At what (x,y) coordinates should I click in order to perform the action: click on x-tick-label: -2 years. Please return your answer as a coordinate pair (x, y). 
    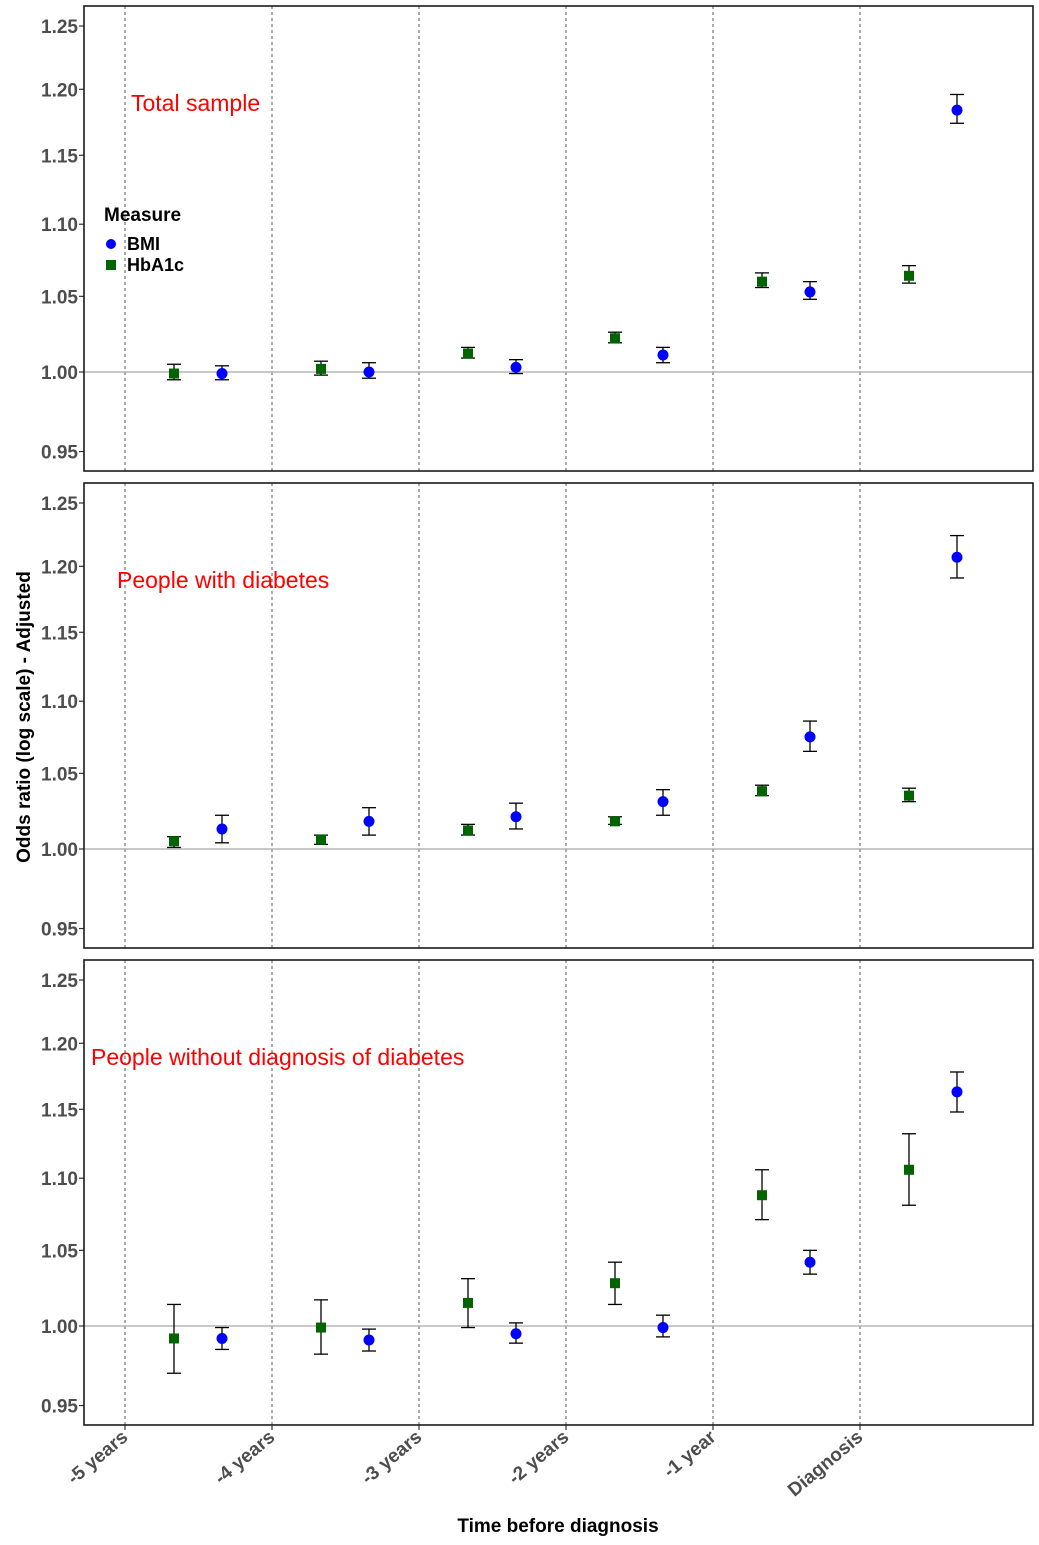
    Looking at the image, I should click on (539, 1458).